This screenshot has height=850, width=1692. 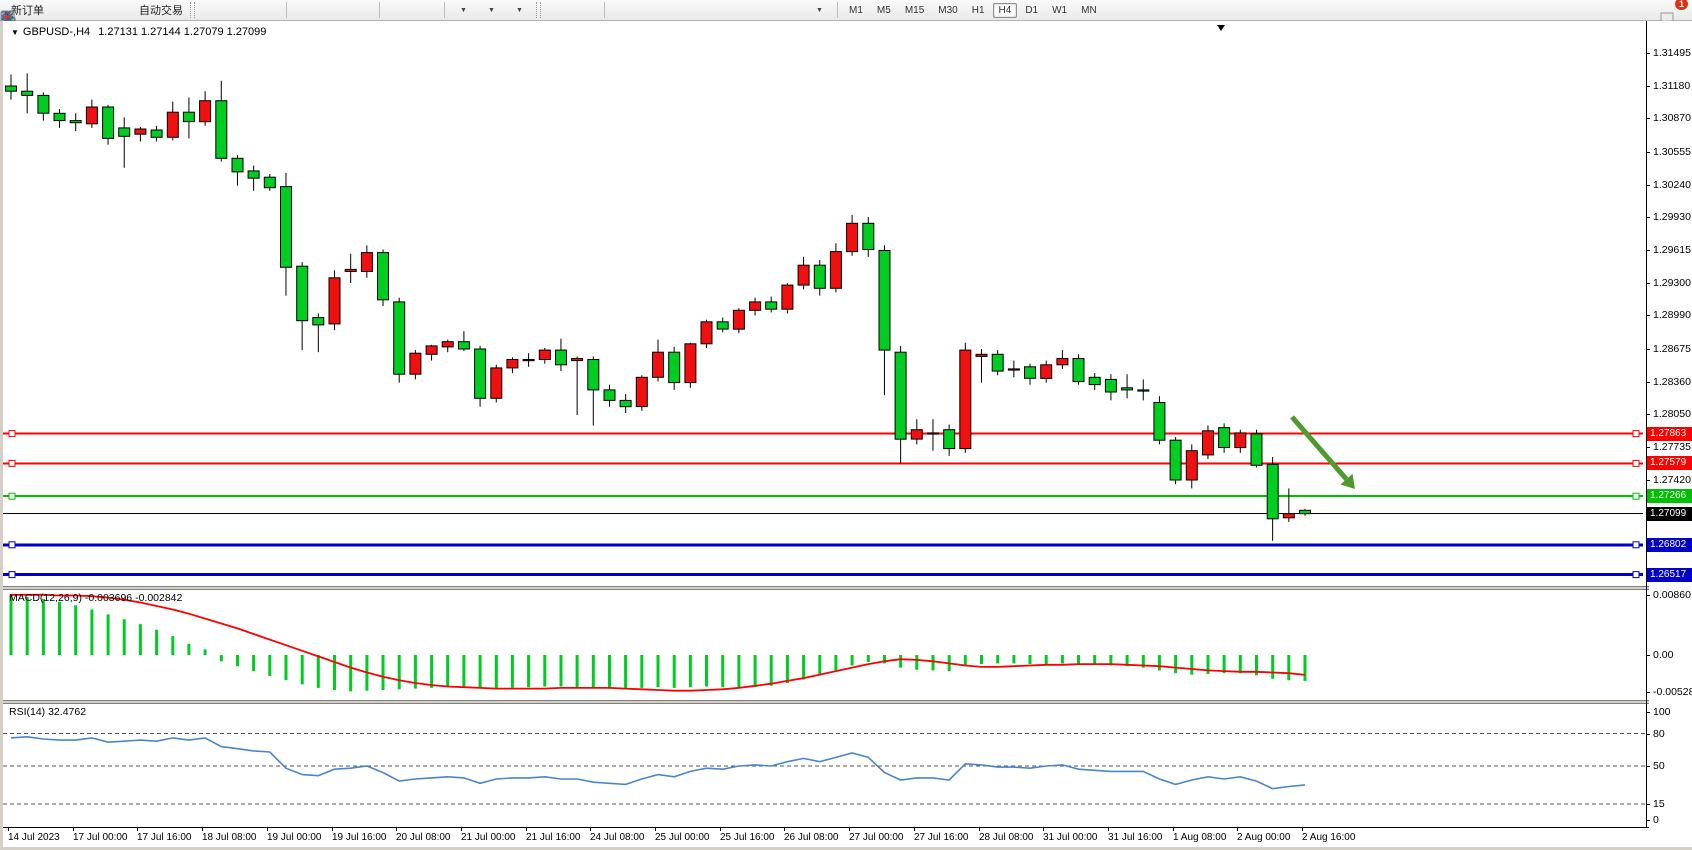 I want to click on zoom-in-button, so click(x=159, y=12).